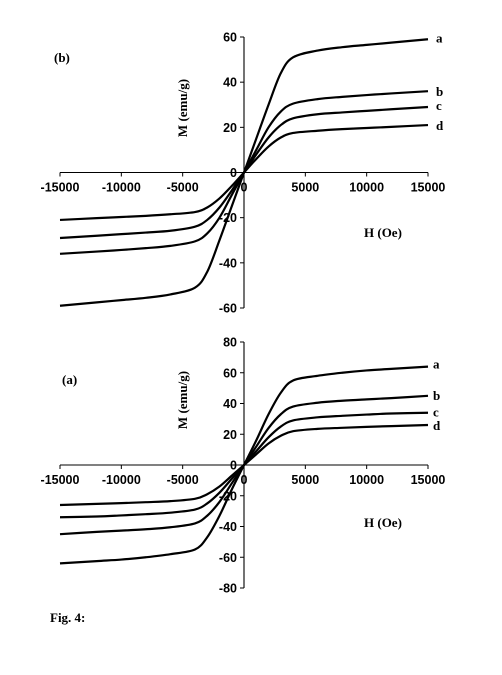 Image resolution: width=502 pixels, height=675 pixels. Describe the element at coordinates (228, 589) in the screenshot. I see `y-tick-label: -80` at that location.